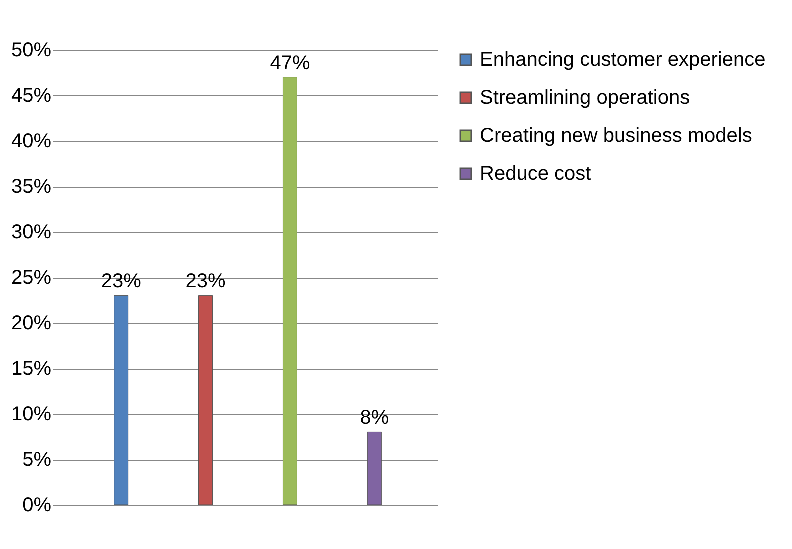 Image resolution: width=792 pixels, height=549 pixels. I want to click on y-tick-label: 15%, so click(31, 369).